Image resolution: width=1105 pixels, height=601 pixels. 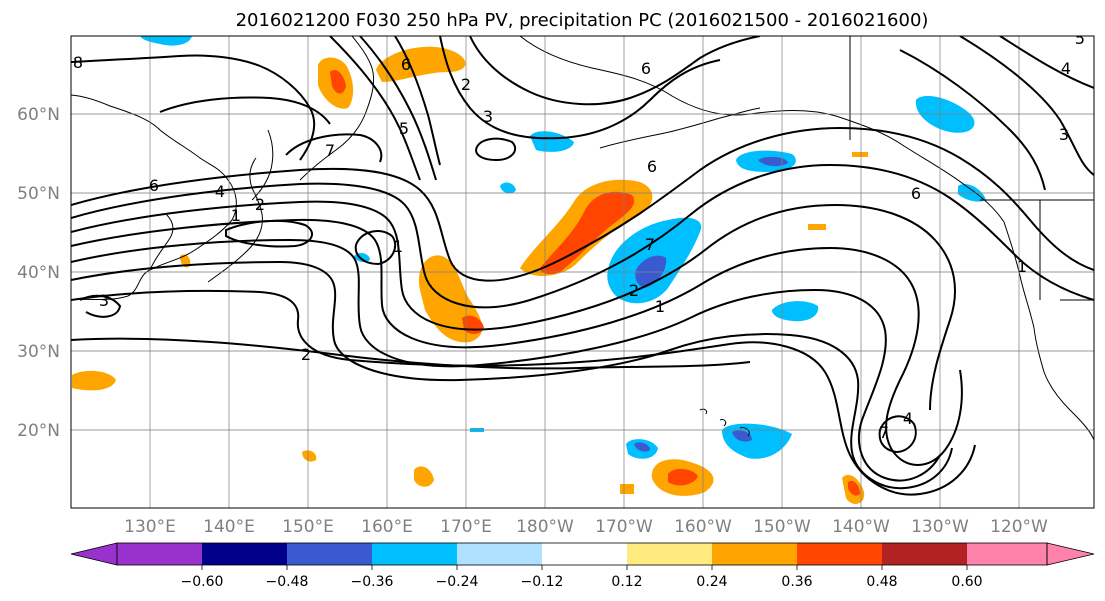 I want to click on coastline-korea, so click(x=161, y=242).